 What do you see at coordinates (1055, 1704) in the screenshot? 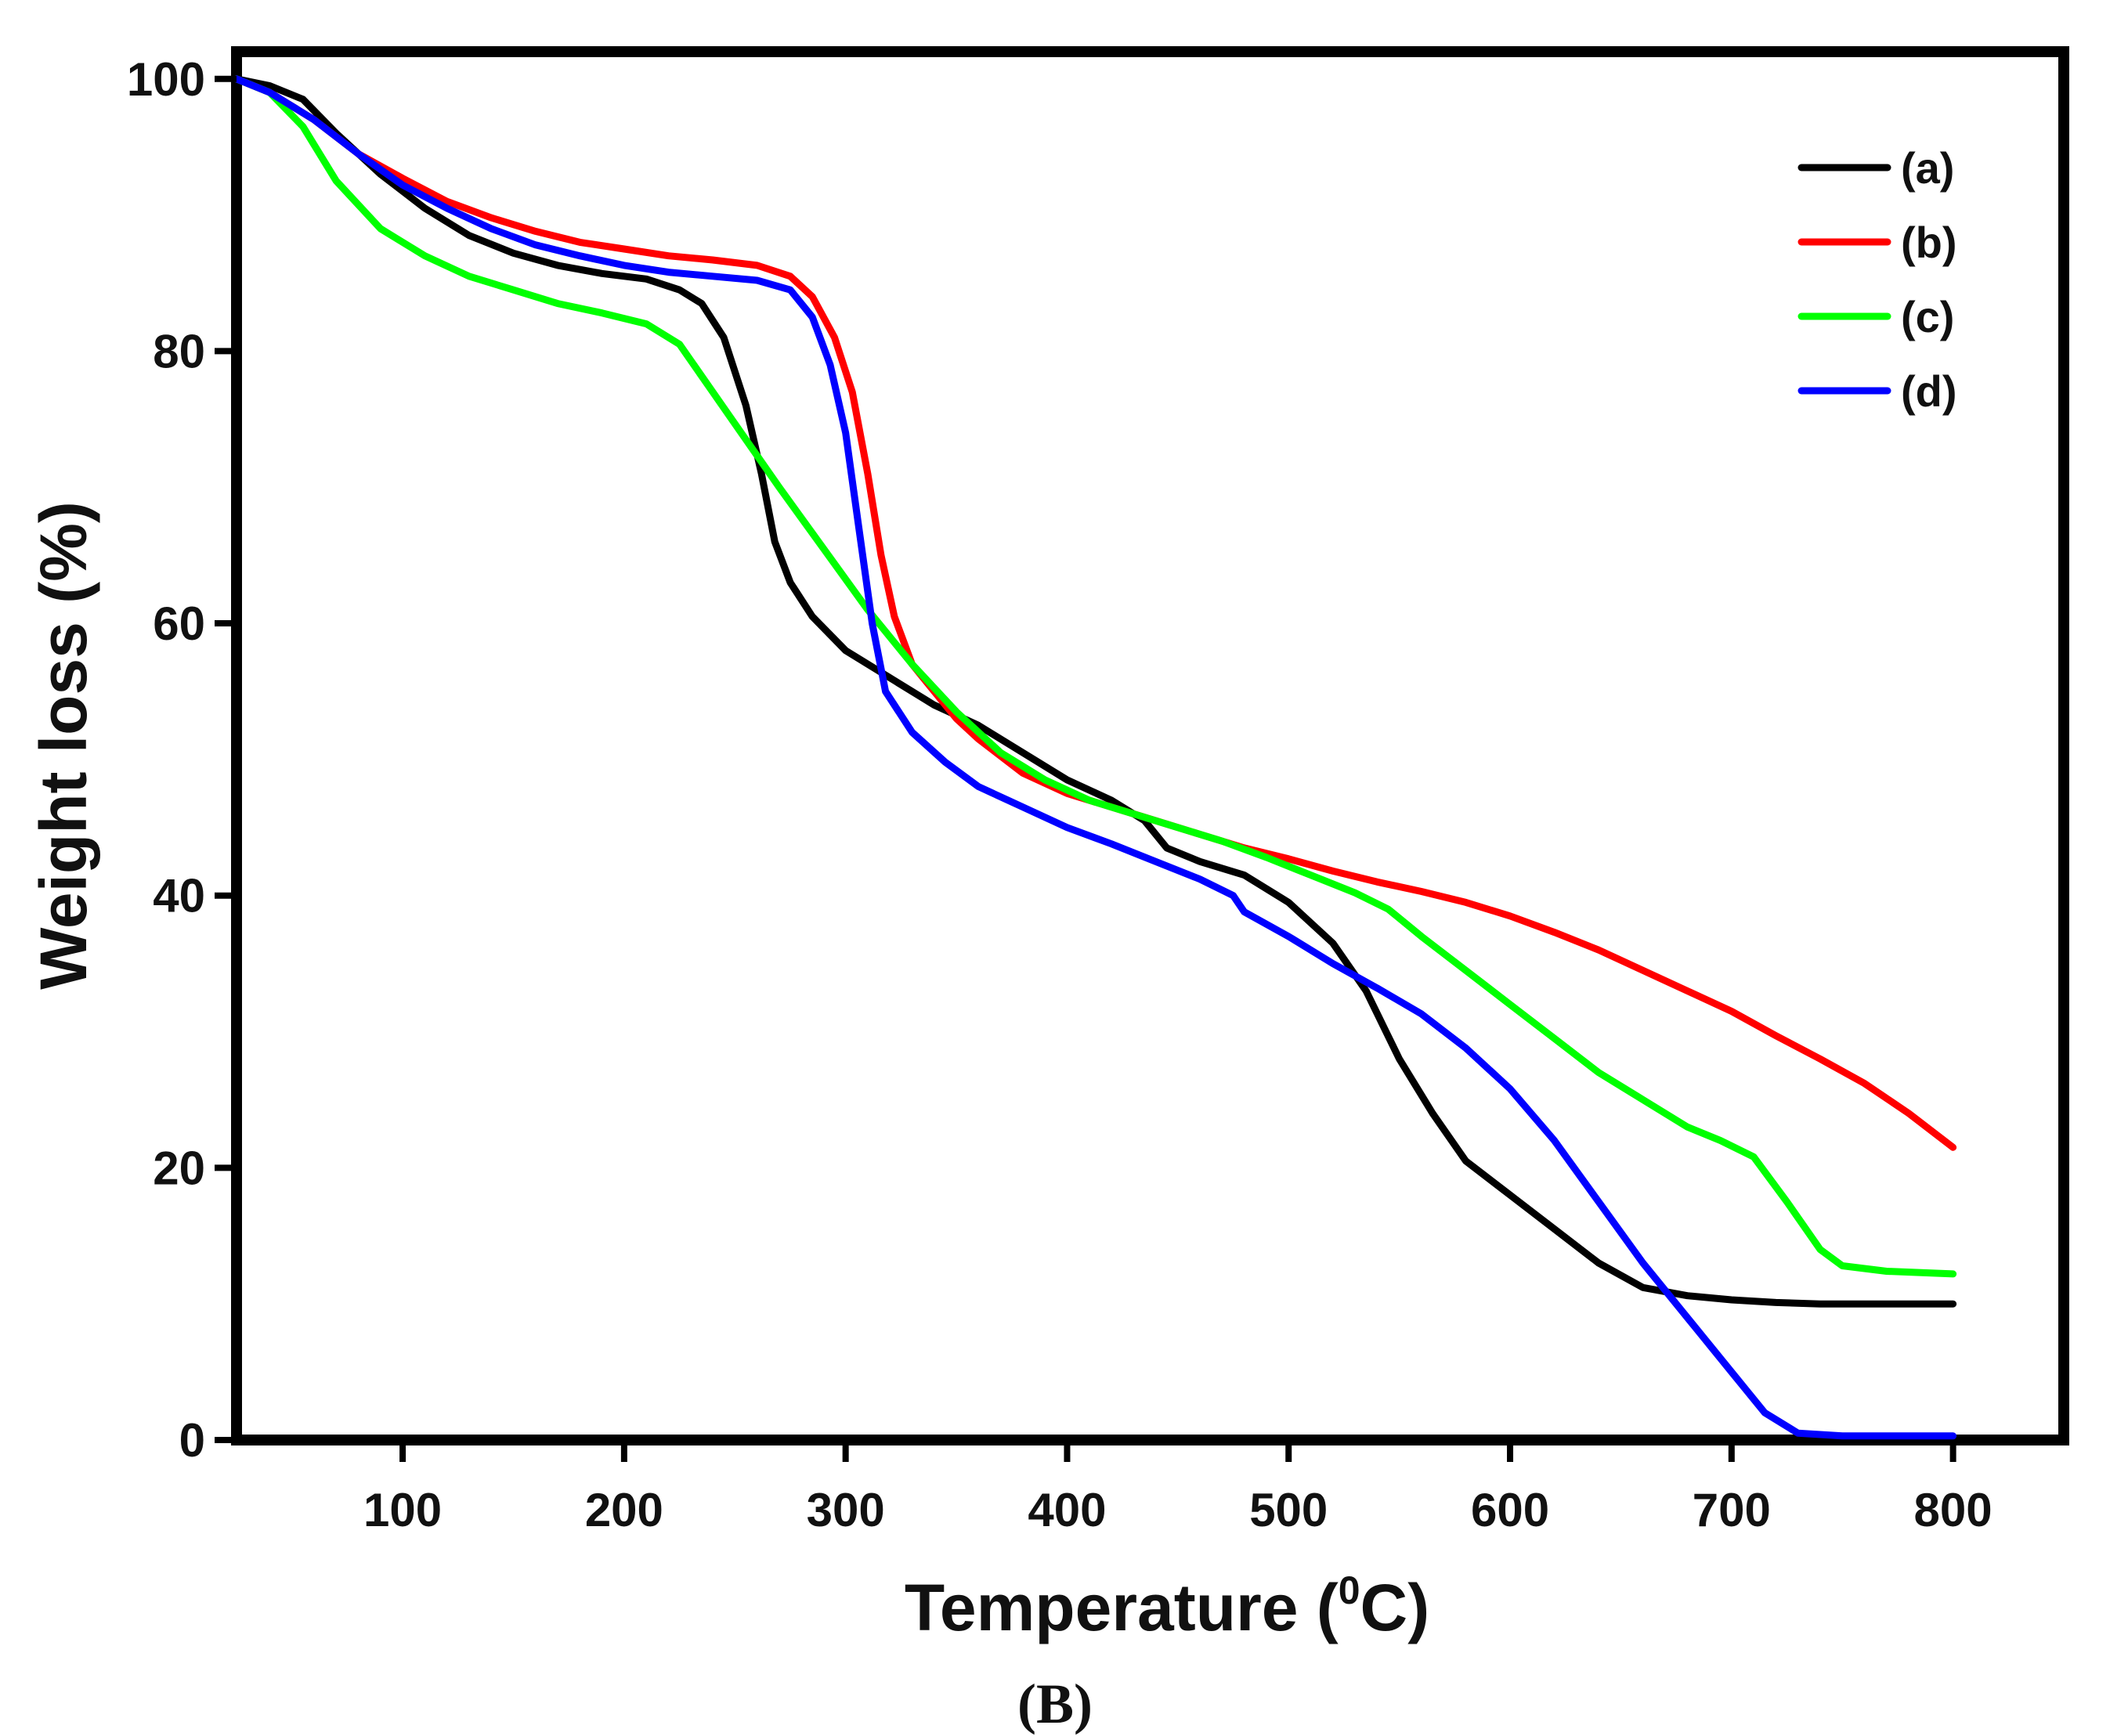
I see `panel-label: (B)` at bounding box center [1055, 1704].